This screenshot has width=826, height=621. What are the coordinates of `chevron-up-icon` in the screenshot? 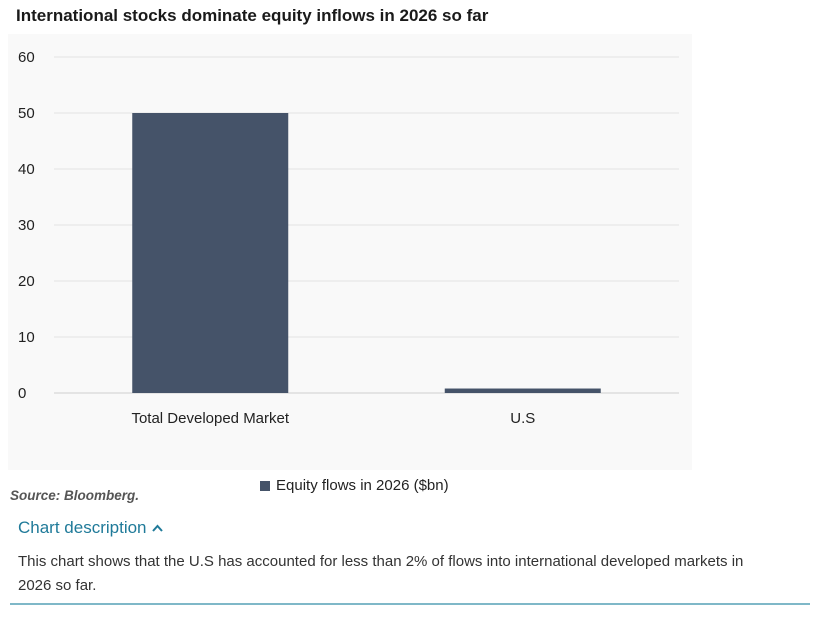 It's located at (157, 528).